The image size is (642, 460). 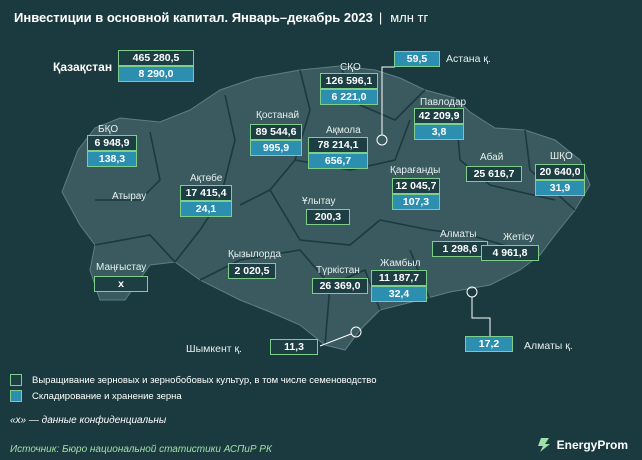 I want to click on logo-text: EnergyProm, so click(x=592, y=445).